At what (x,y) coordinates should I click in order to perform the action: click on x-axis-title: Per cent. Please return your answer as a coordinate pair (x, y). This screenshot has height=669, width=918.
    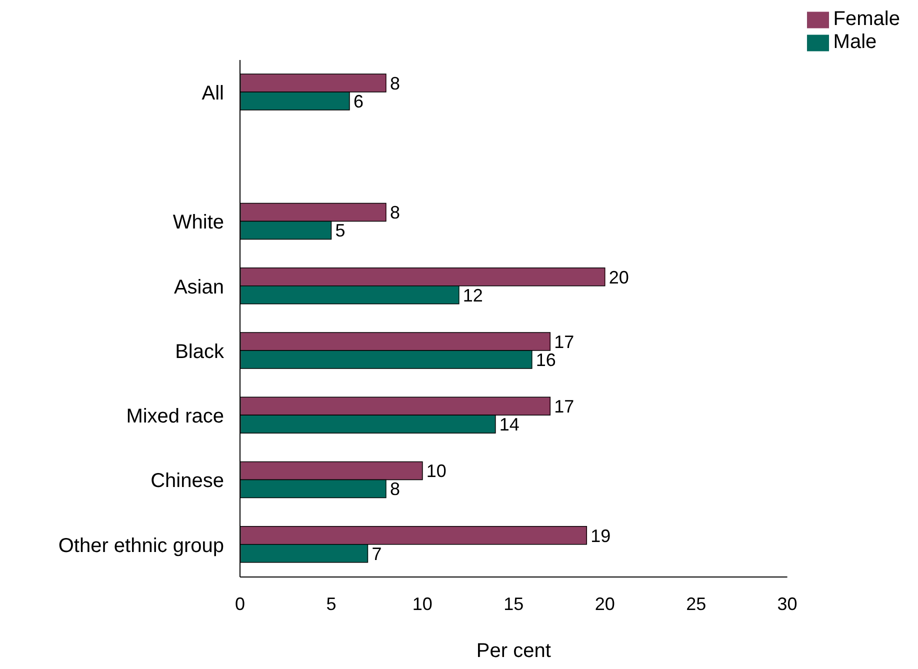
    Looking at the image, I should click on (514, 651).